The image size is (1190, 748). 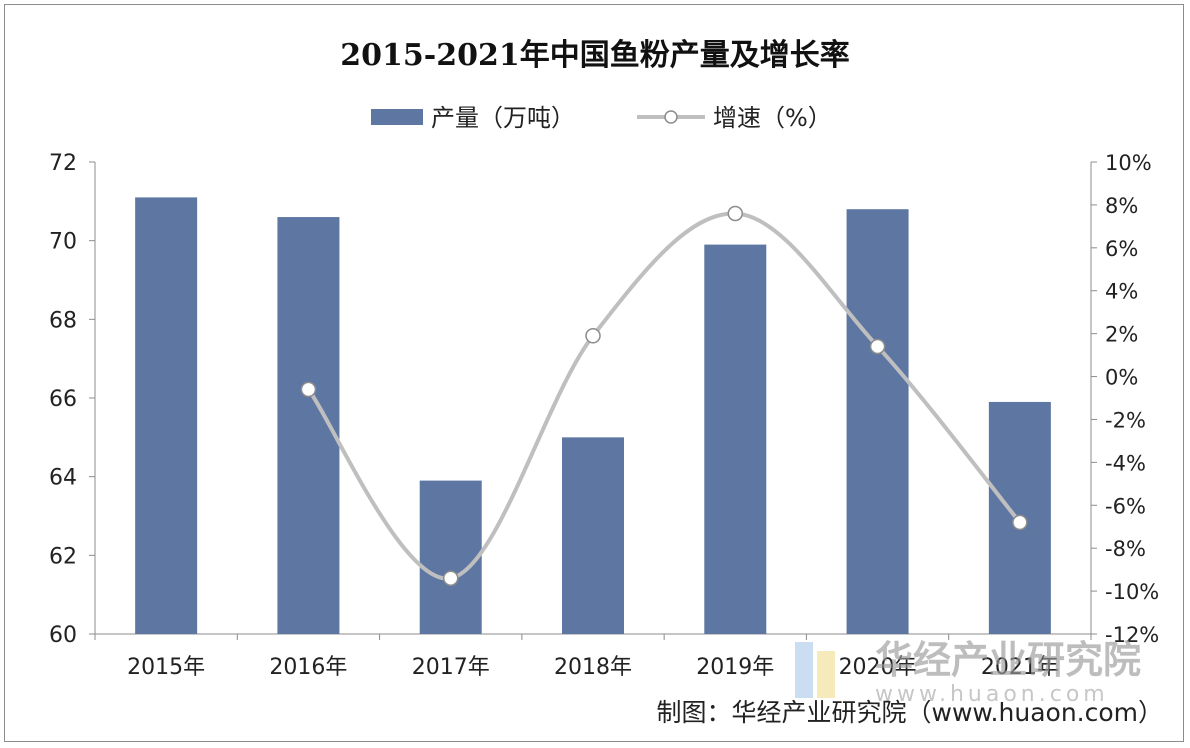 What do you see at coordinates (772, 118) in the screenshot?
I see `legend-line-label: 增速（%）` at bounding box center [772, 118].